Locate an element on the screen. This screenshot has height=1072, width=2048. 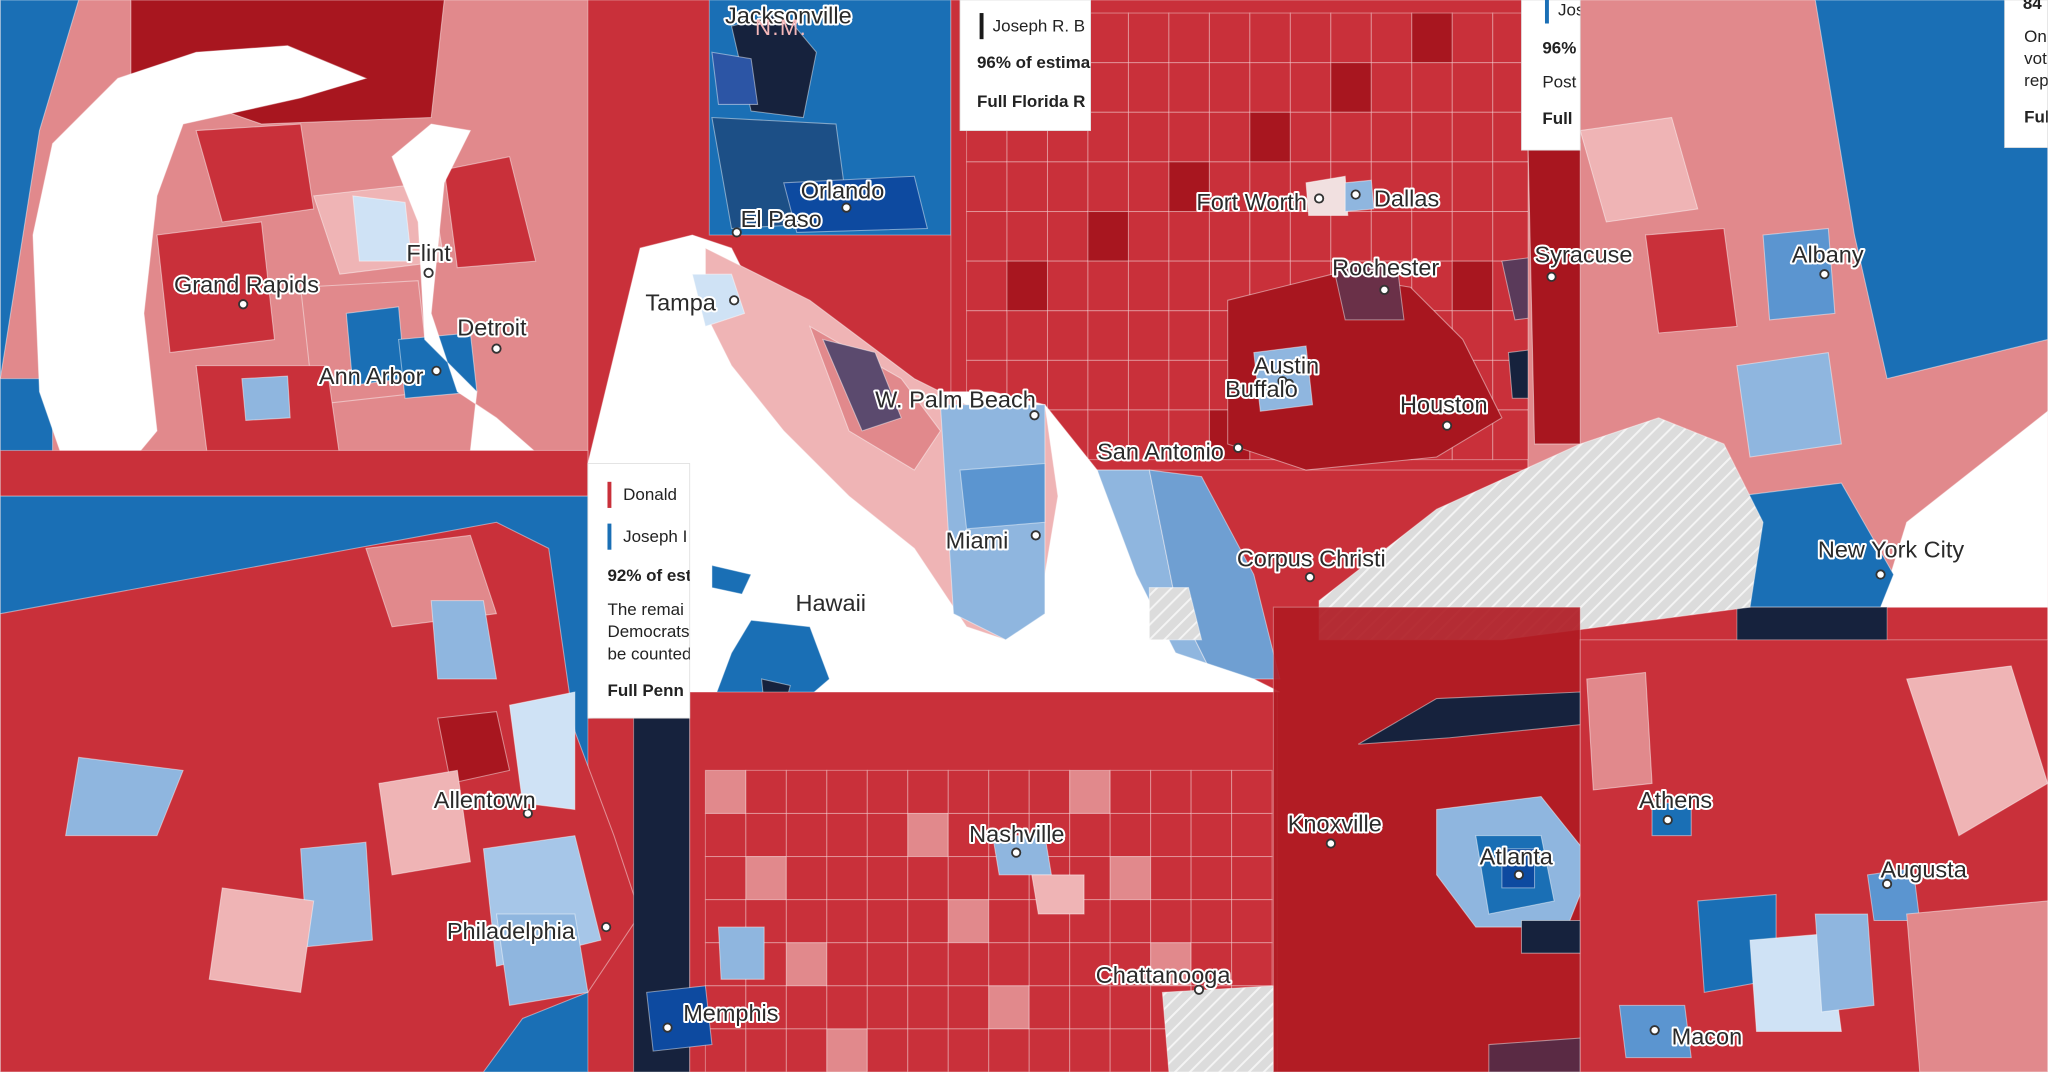
popup-text: On is located at coordinates (2035, 36).